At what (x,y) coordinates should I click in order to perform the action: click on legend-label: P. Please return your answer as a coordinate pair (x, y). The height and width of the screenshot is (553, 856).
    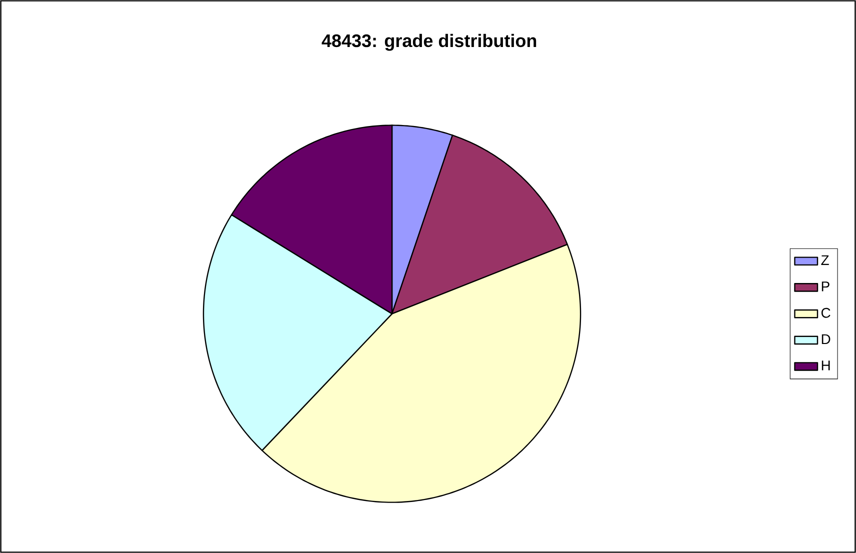
    Looking at the image, I should click on (826, 287).